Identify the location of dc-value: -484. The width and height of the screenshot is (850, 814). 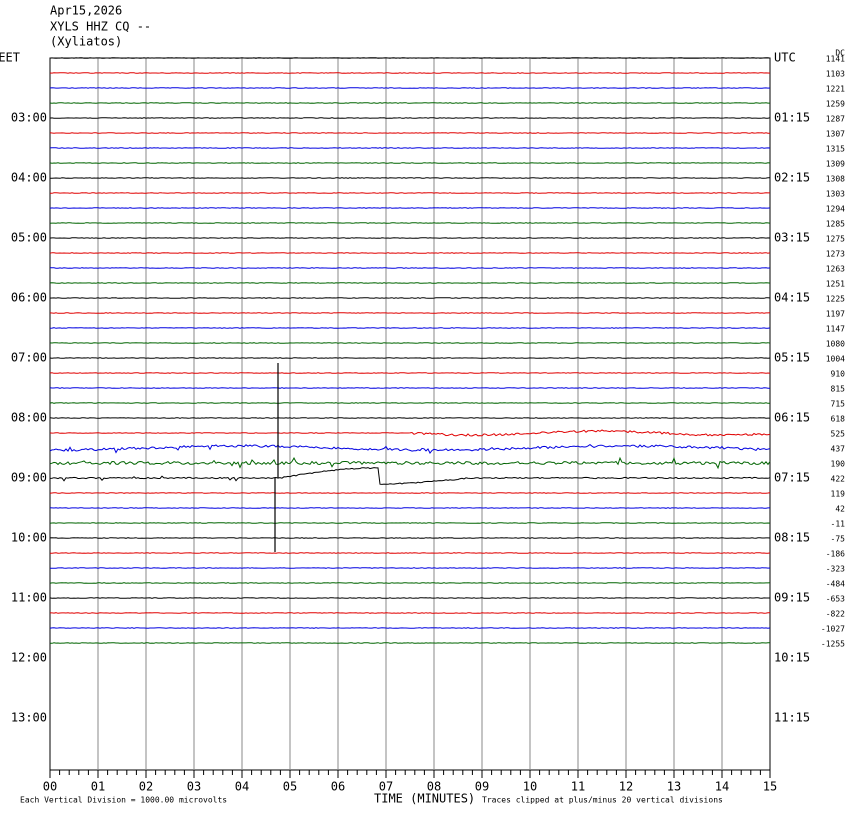
(835, 584).